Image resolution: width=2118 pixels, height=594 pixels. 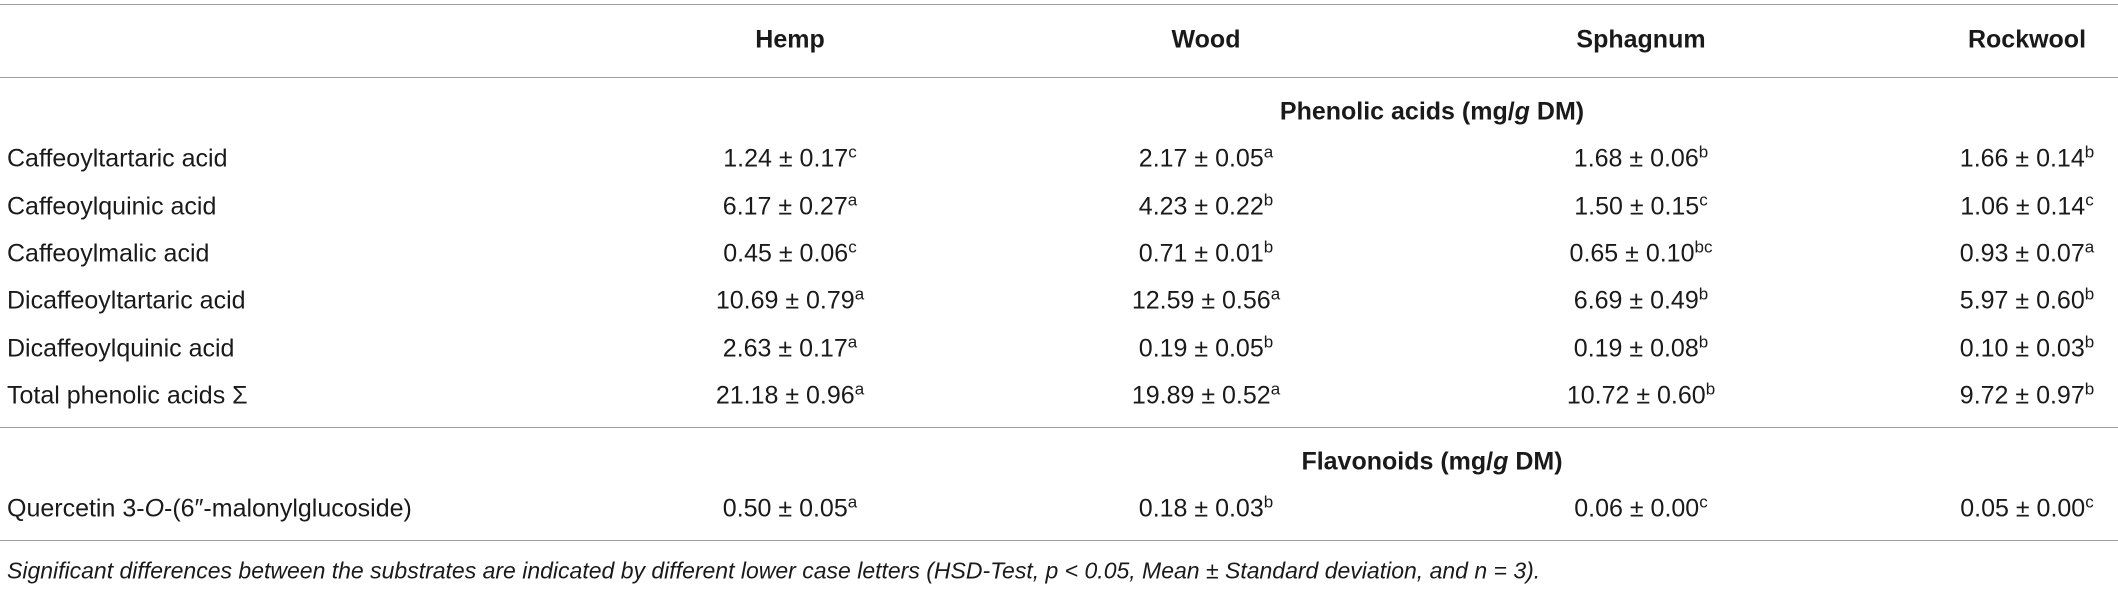 I want to click on cell: 2.17 ± 0.05a, so click(x=1205, y=158).